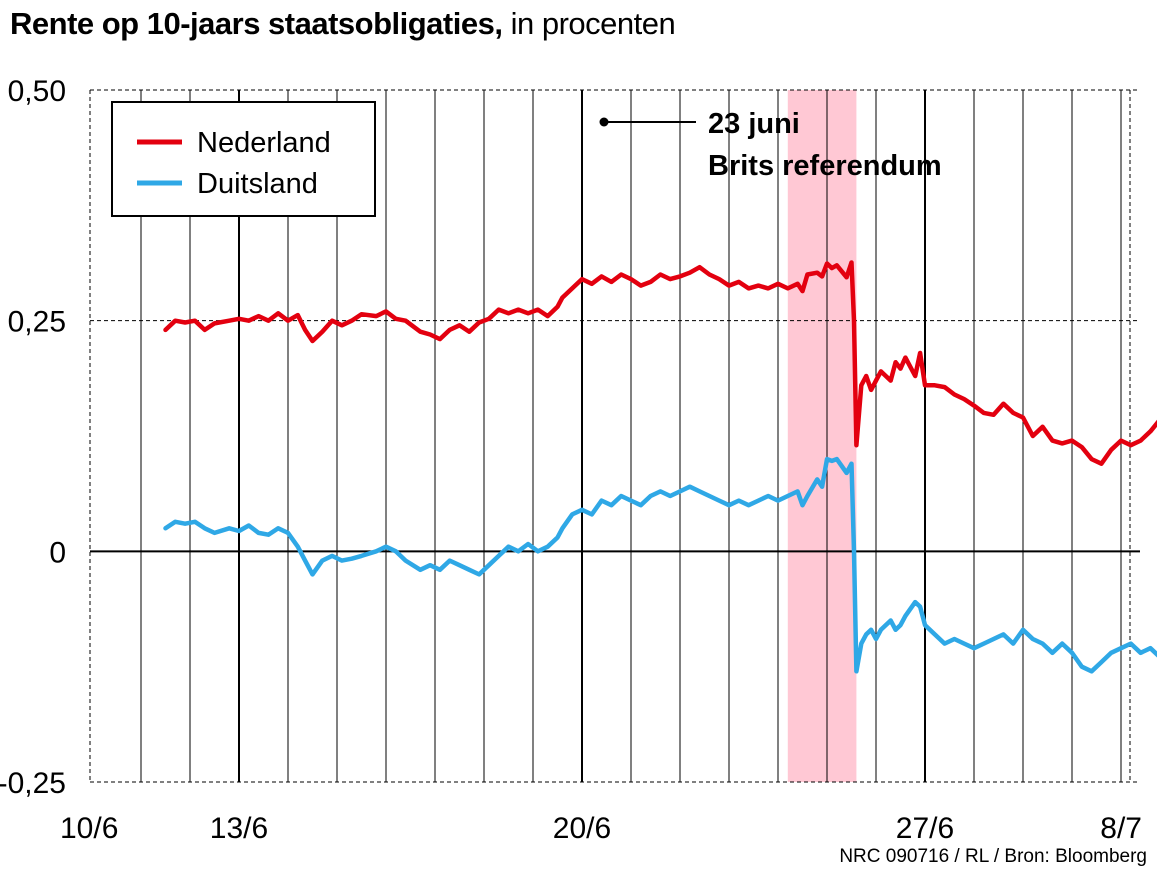 The width and height of the screenshot is (1157, 875). I want to click on legend-label-duitsland: Duitsland, so click(257, 184).